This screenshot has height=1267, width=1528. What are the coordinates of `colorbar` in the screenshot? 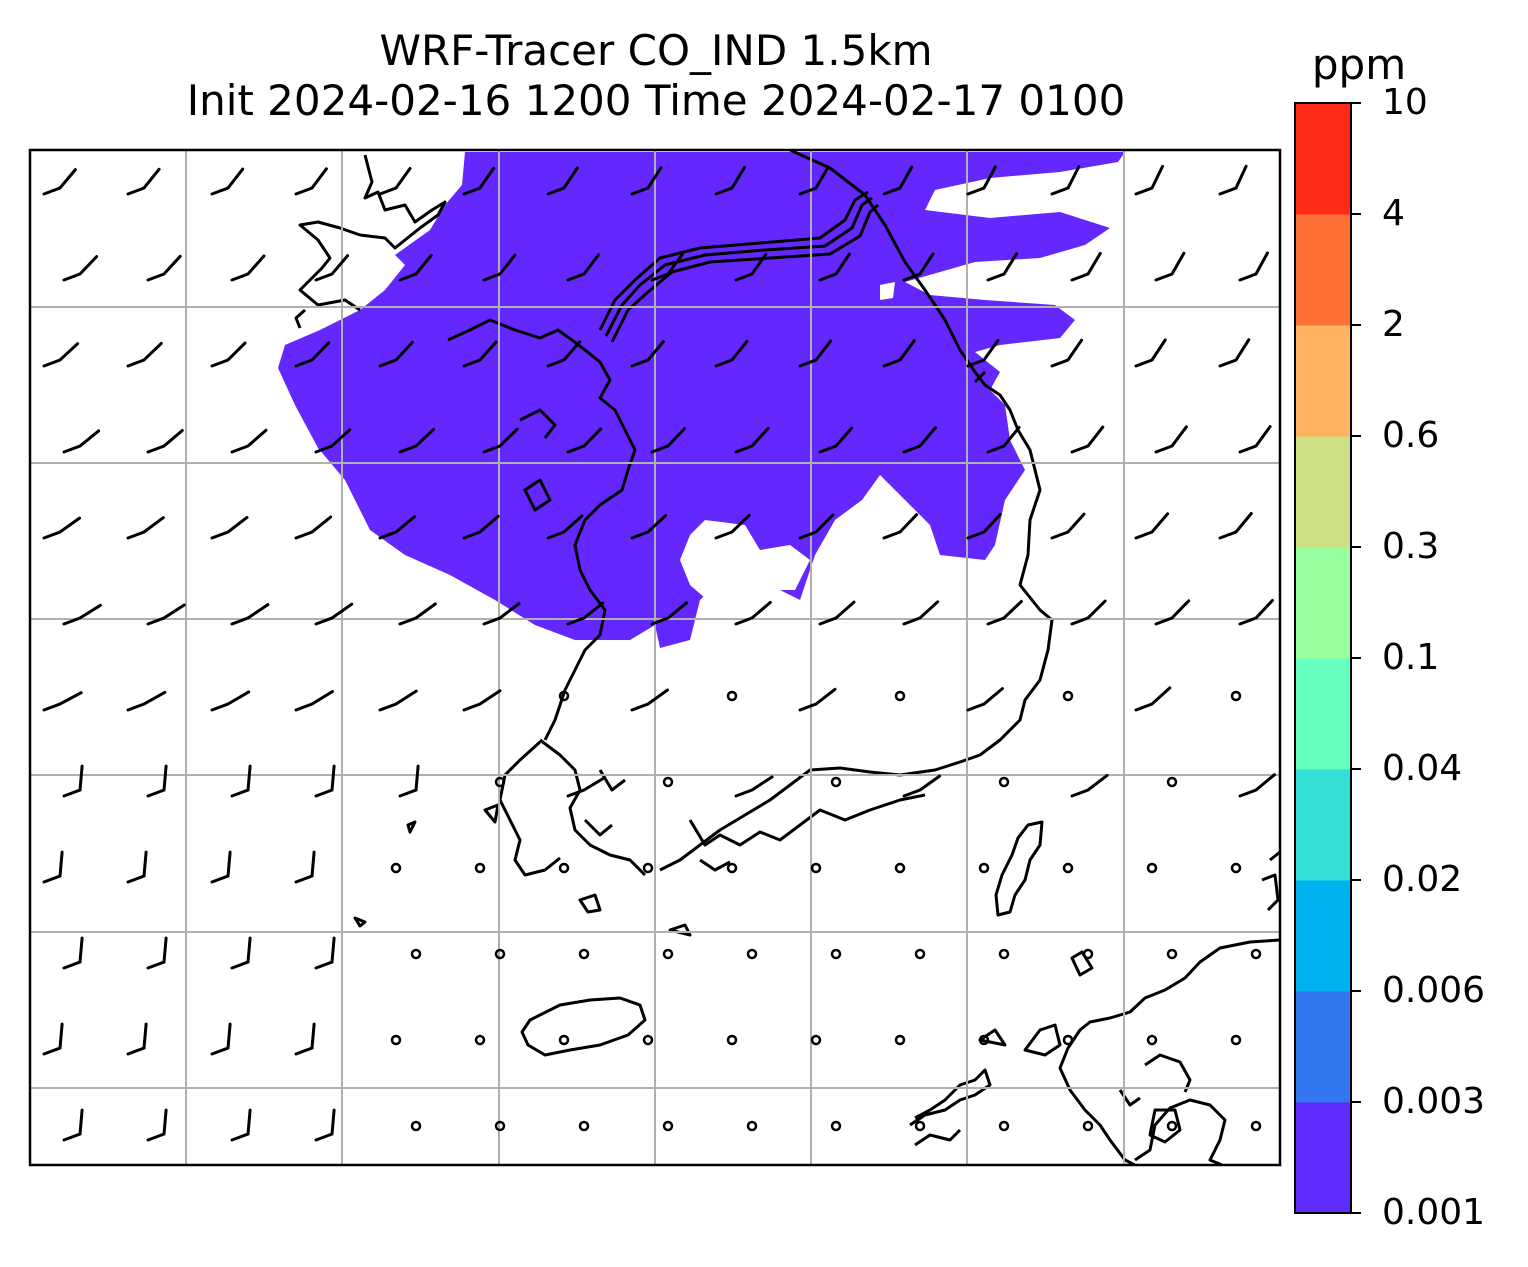 It's located at (1323, 658).